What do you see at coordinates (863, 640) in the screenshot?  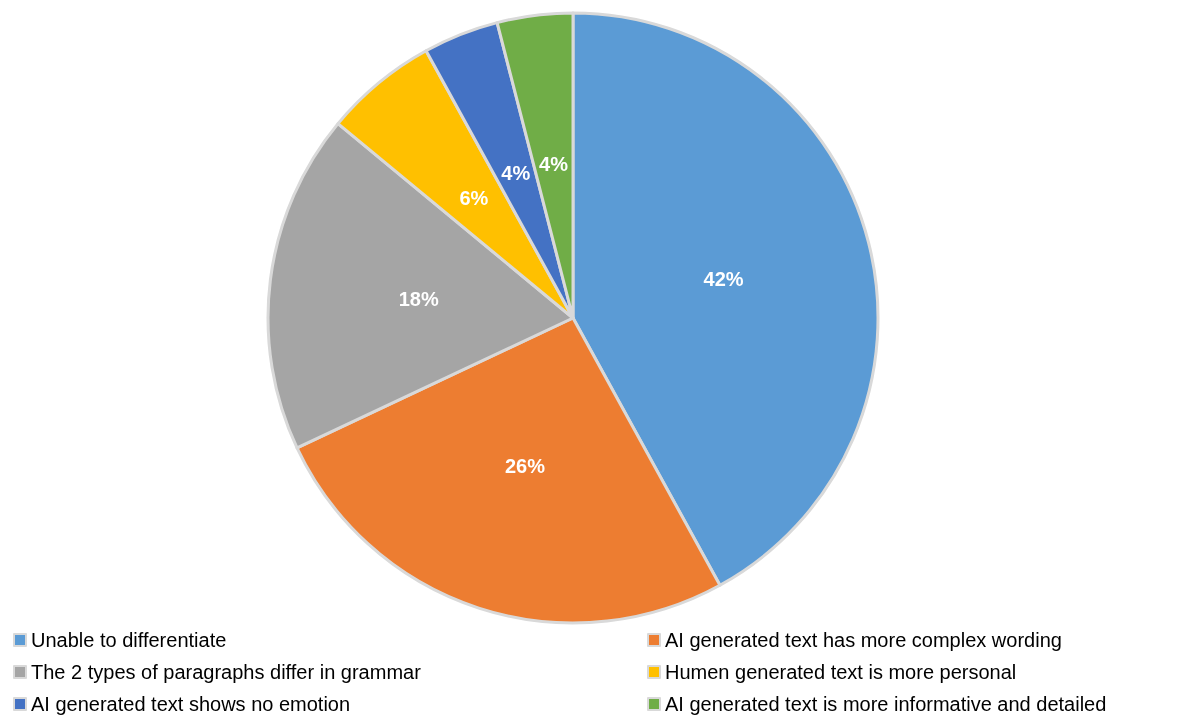 I see `legend-label: AI generated text has more complex wording` at bounding box center [863, 640].